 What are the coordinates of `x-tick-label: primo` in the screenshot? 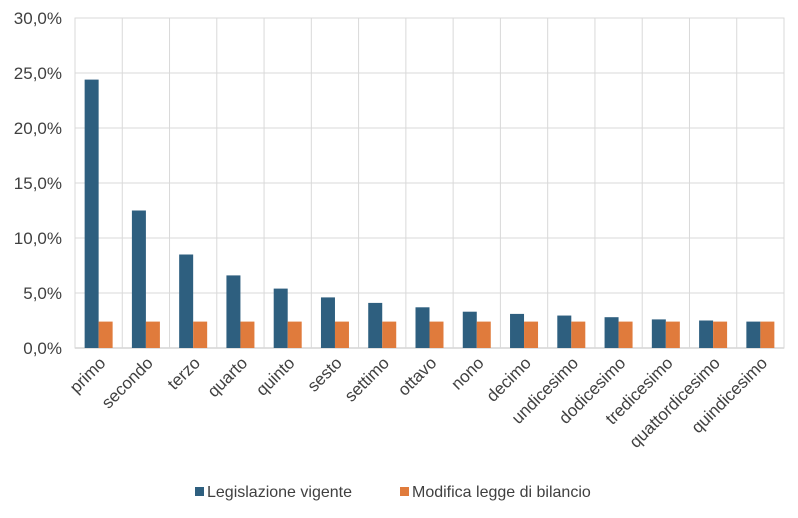 It's located at (87, 374).